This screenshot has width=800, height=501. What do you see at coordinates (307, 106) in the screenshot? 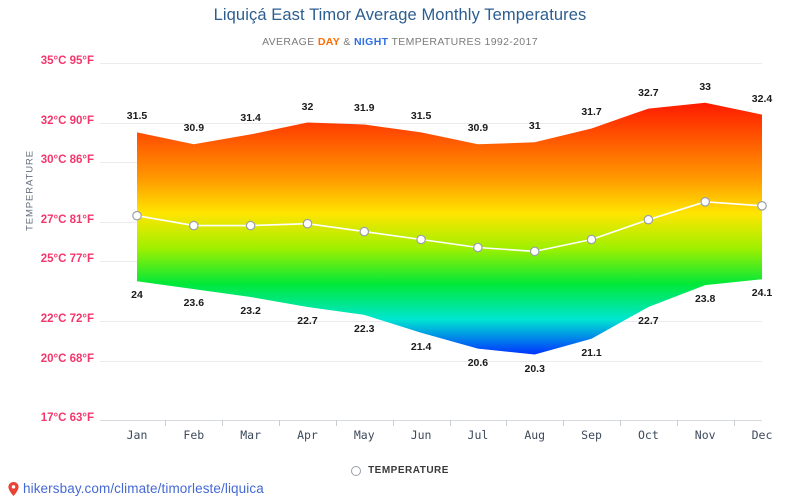
I see `day-temperature-label: 32` at bounding box center [307, 106].